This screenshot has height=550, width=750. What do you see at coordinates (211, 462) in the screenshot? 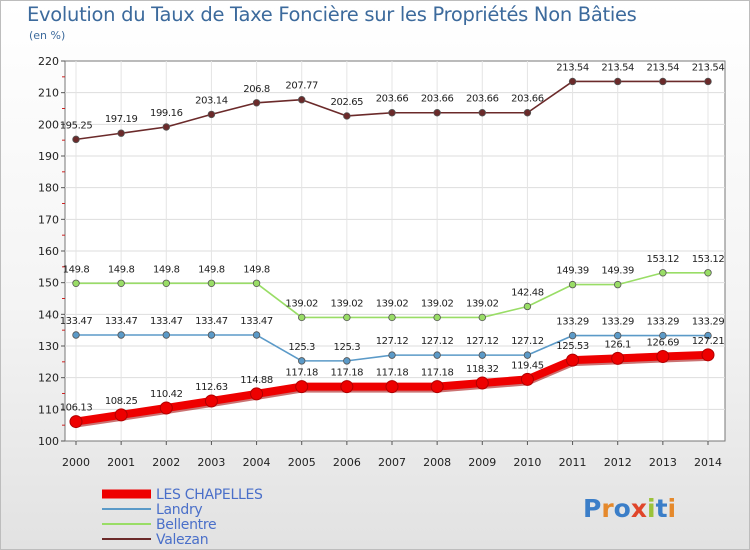
I see `x-tick-label: 2003` at bounding box center [211, 462].